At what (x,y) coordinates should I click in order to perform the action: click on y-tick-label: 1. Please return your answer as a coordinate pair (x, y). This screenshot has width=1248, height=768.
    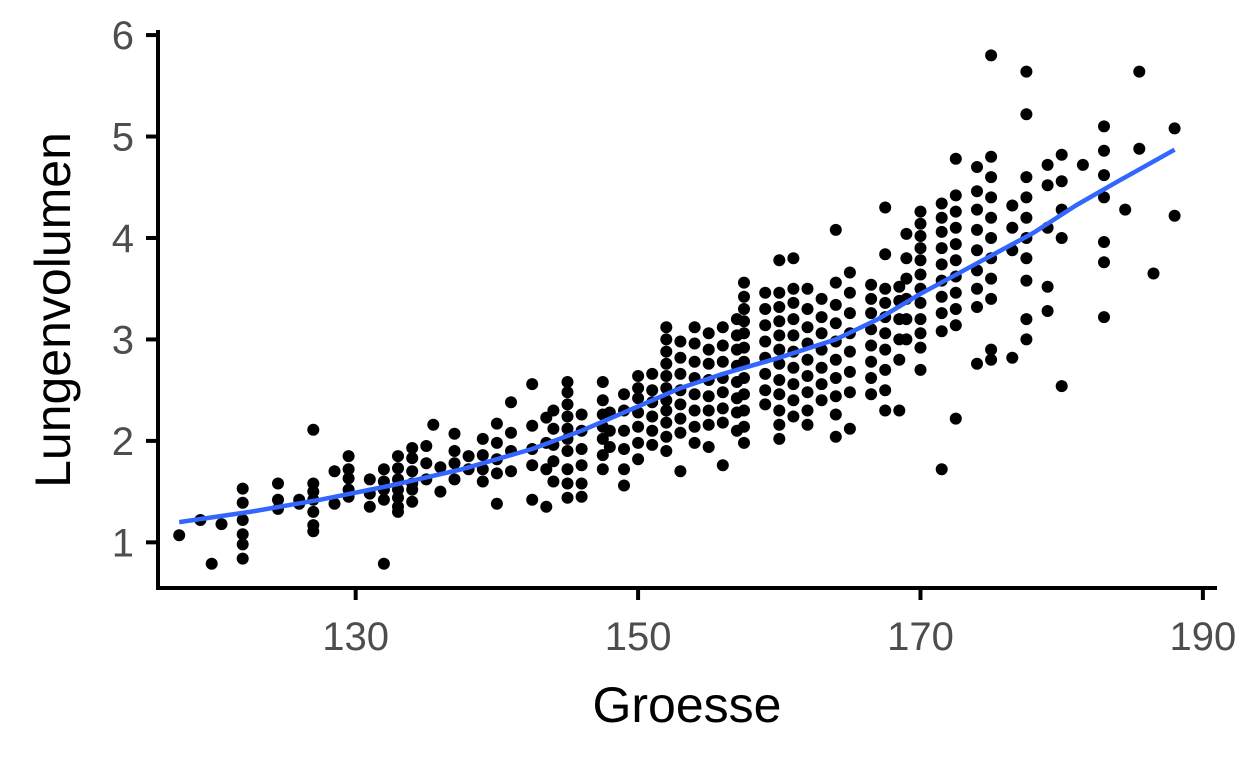
    Looking at the image, I should click on (123, 543).